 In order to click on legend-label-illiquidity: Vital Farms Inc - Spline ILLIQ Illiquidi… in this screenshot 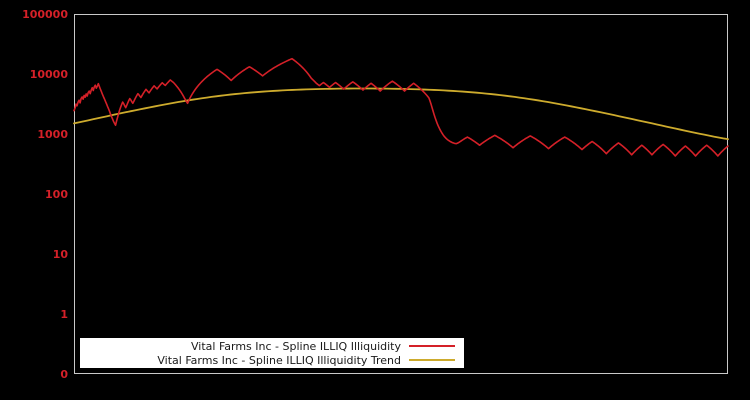, I will do `click(296, 346)`.